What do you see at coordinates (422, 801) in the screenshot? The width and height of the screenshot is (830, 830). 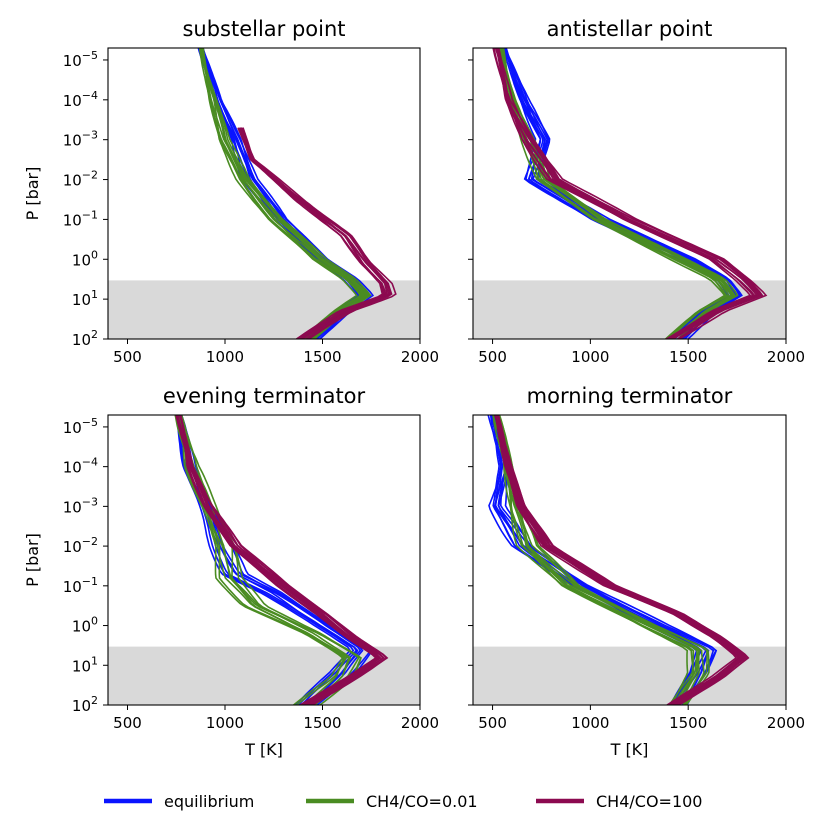 I see `legend-label: CH4/CO=0.01` at bounding box center [422, 801].